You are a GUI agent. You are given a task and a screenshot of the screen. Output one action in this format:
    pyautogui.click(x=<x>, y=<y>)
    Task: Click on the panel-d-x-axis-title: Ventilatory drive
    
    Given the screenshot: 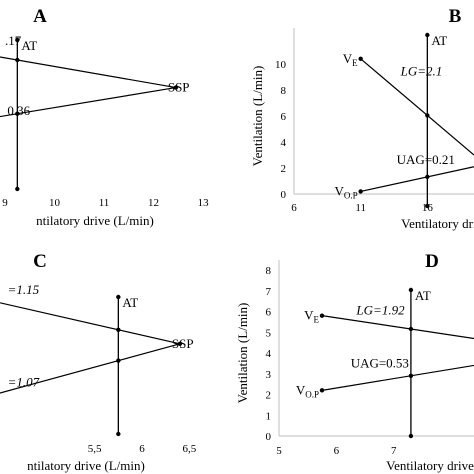 What is the action you would take?
    pyautogui.click(x=430, y=465)
    